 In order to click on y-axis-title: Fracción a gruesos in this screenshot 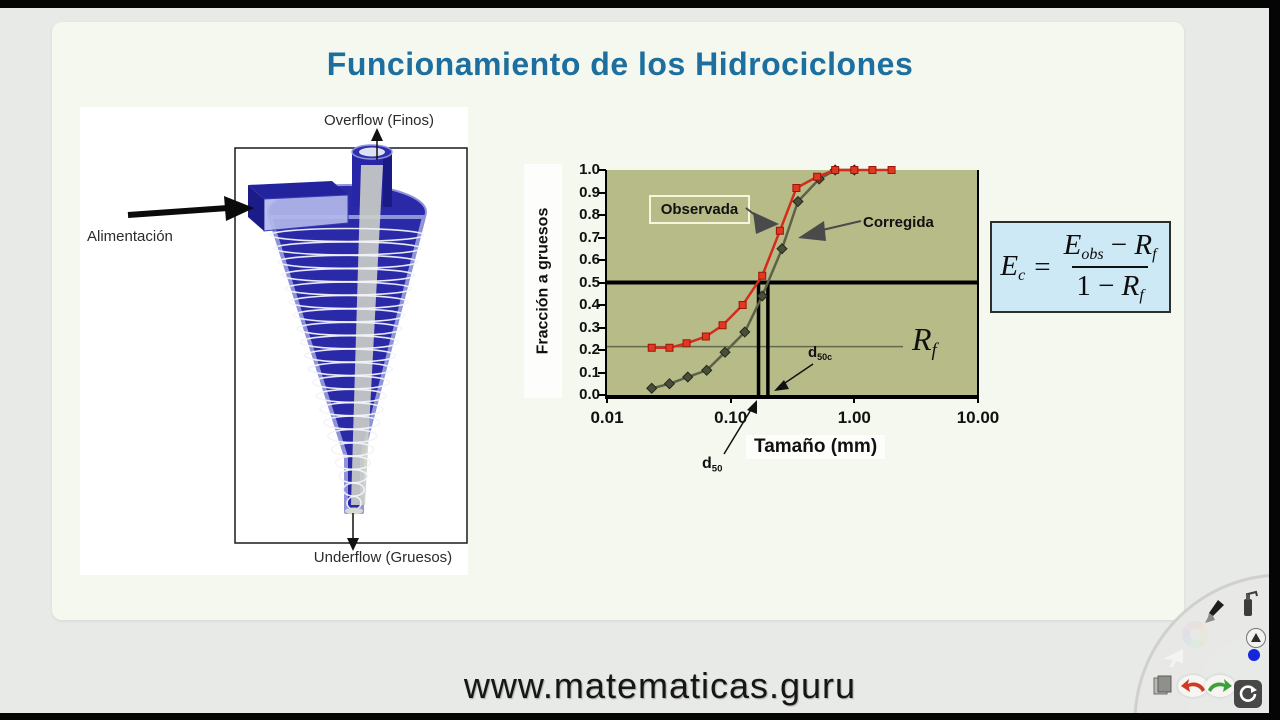, I will do `click(542, 281)`.